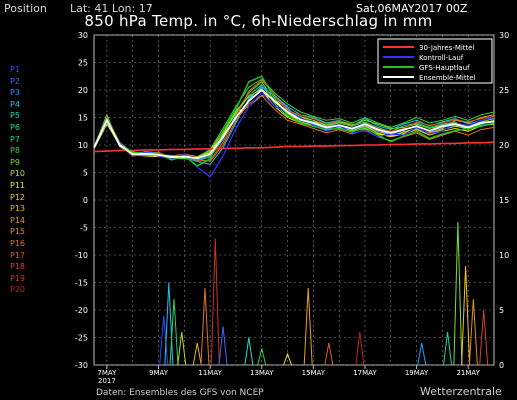  I want to click on x-tick-label: 7MAY, so click(107, 373).